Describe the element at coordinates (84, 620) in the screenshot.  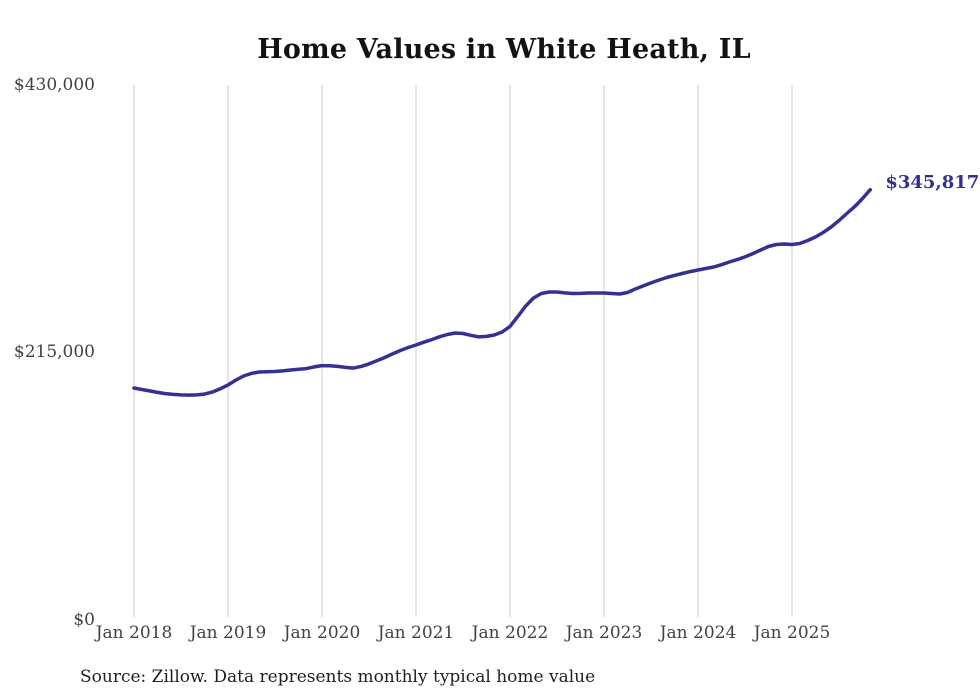
I see `y-axis-tick-label: $0` at that location.